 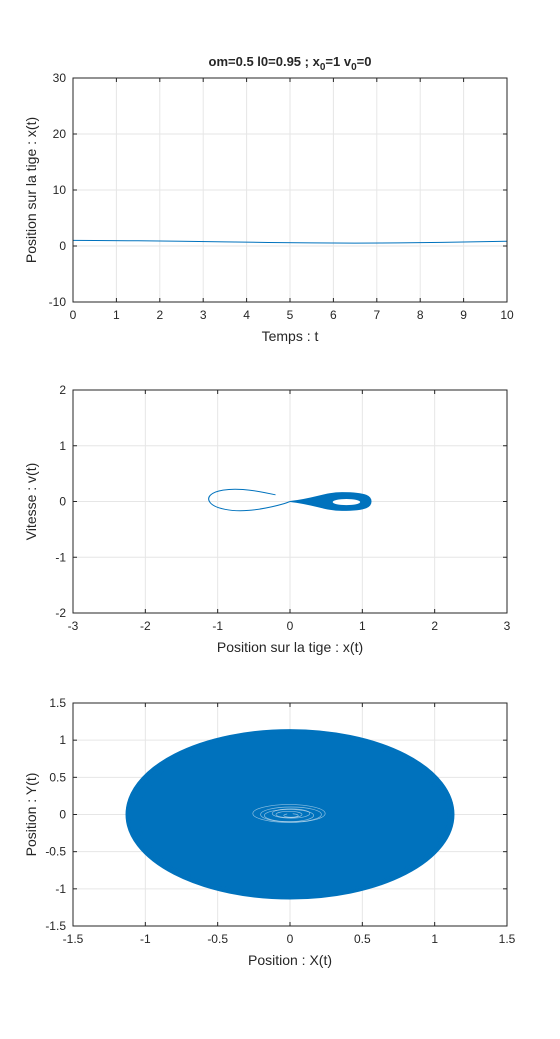 What do you see at coordinates (290, 63) in the screenshot?
I see `figure-title: om=0.5 l0=0.95 ; x0=1 v0=0` at bounding box center [290, 63].